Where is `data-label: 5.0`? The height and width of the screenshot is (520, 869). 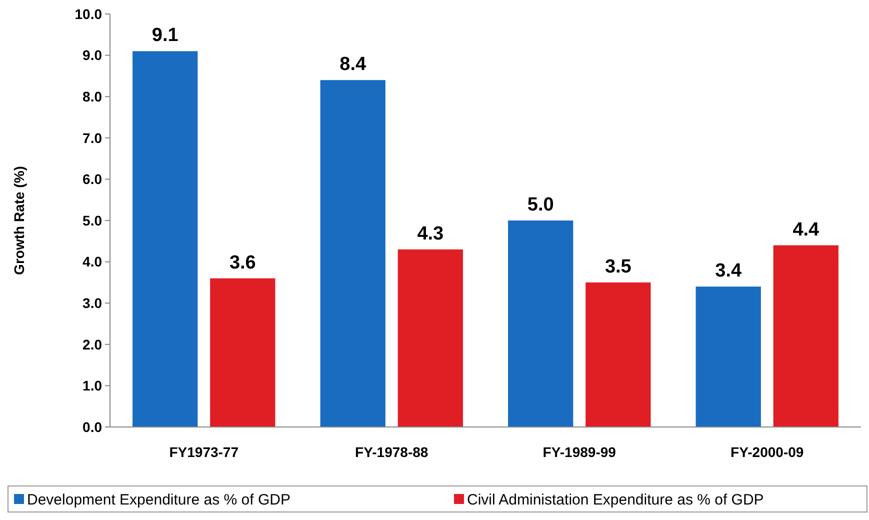 data-label: 5.0 is located at coordinates (540, 205).